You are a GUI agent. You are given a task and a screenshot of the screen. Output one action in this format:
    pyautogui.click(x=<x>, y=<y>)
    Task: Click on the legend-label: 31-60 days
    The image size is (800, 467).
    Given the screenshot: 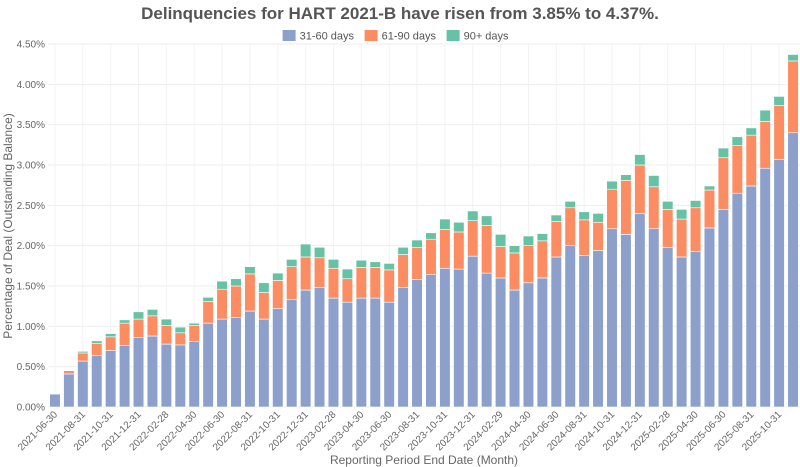 What is the action you would take?
    pyautogui.click(x=327, y=37)
    